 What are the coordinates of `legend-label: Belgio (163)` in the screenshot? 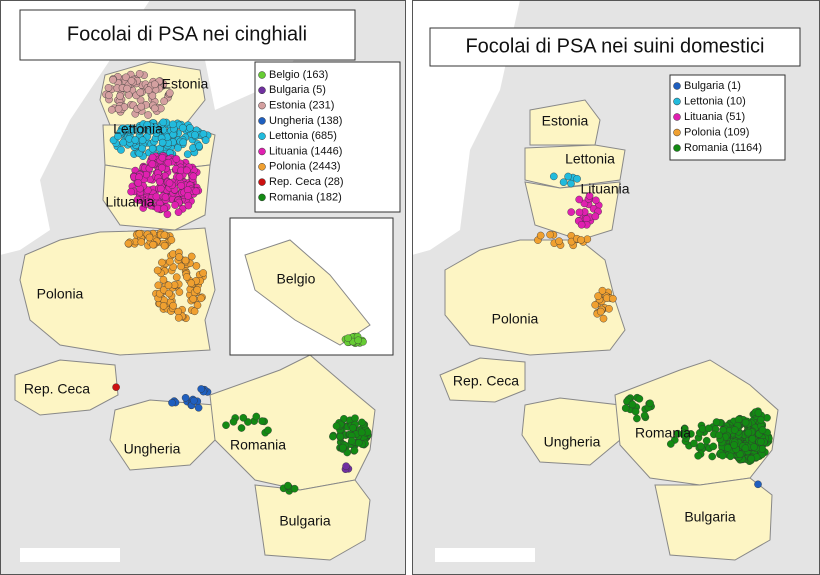 It's located at (298, 75).